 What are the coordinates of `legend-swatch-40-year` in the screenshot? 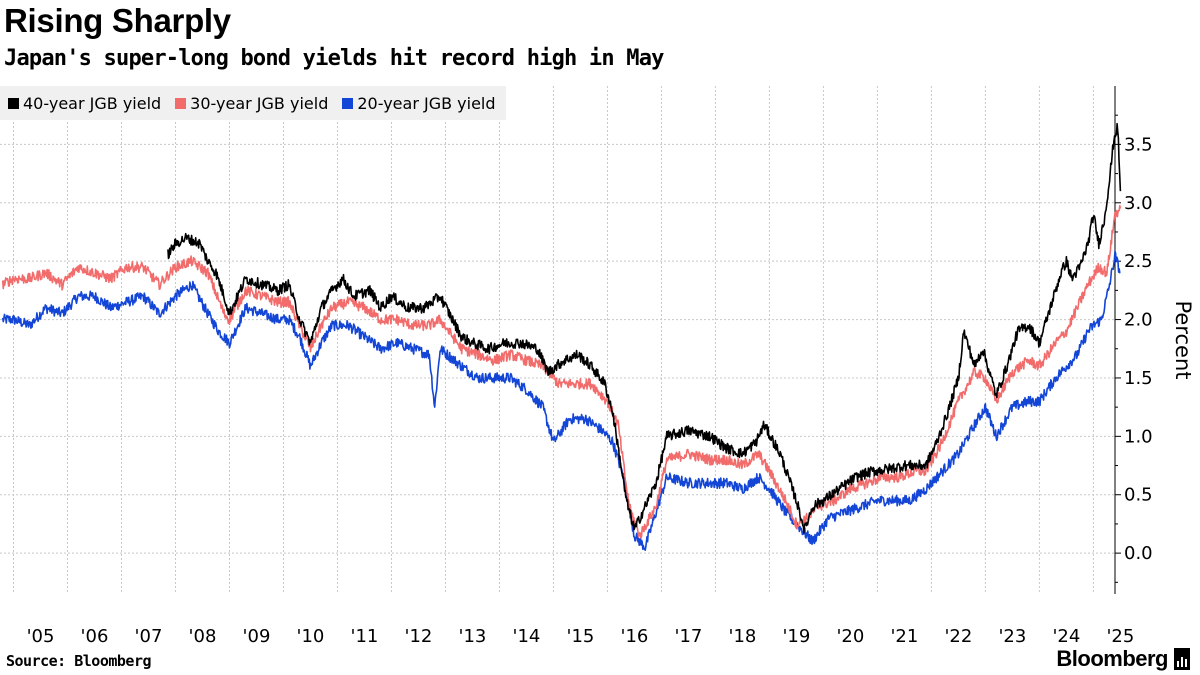 It's located at (13, 103).